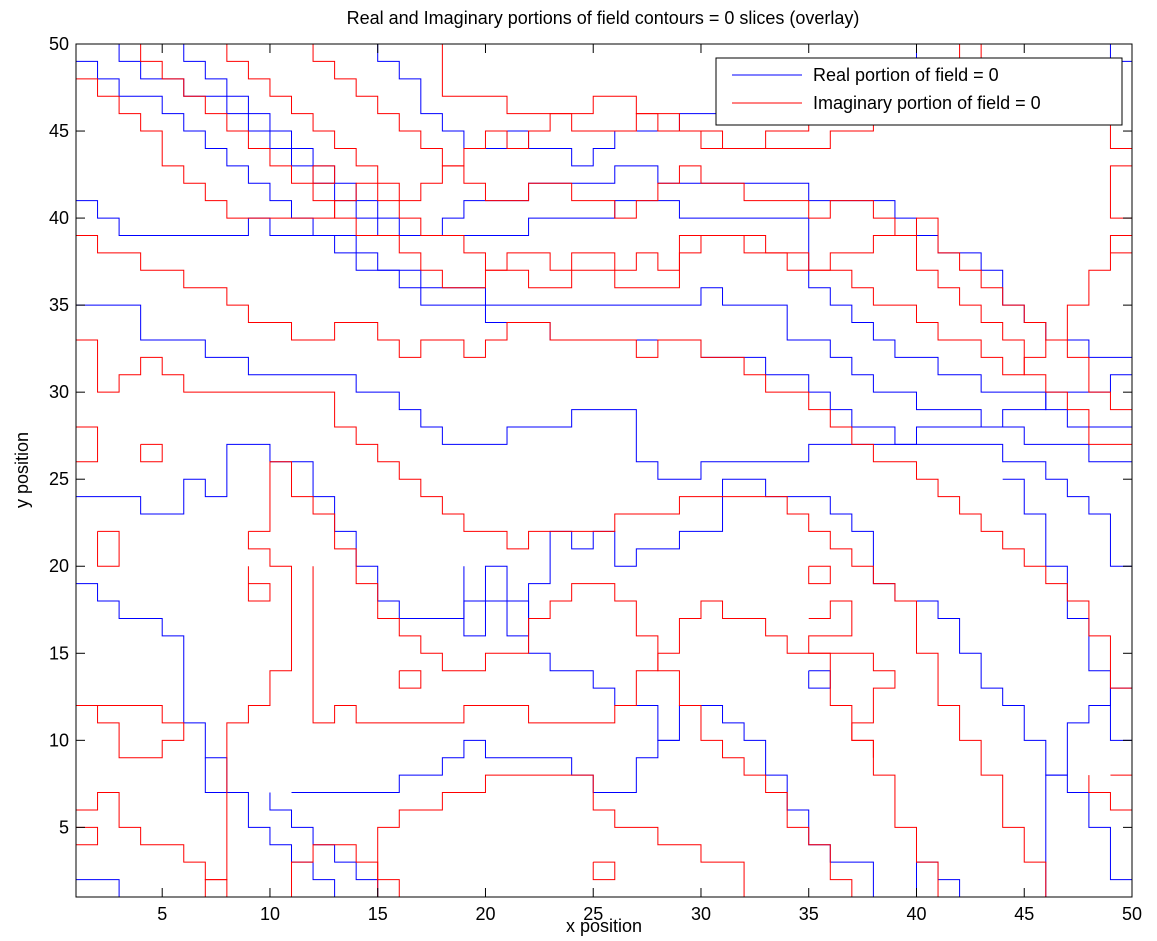  Describe the element at coordinates (485, 914) in the screenshot. I see `x-tick-label: 20` at that location.